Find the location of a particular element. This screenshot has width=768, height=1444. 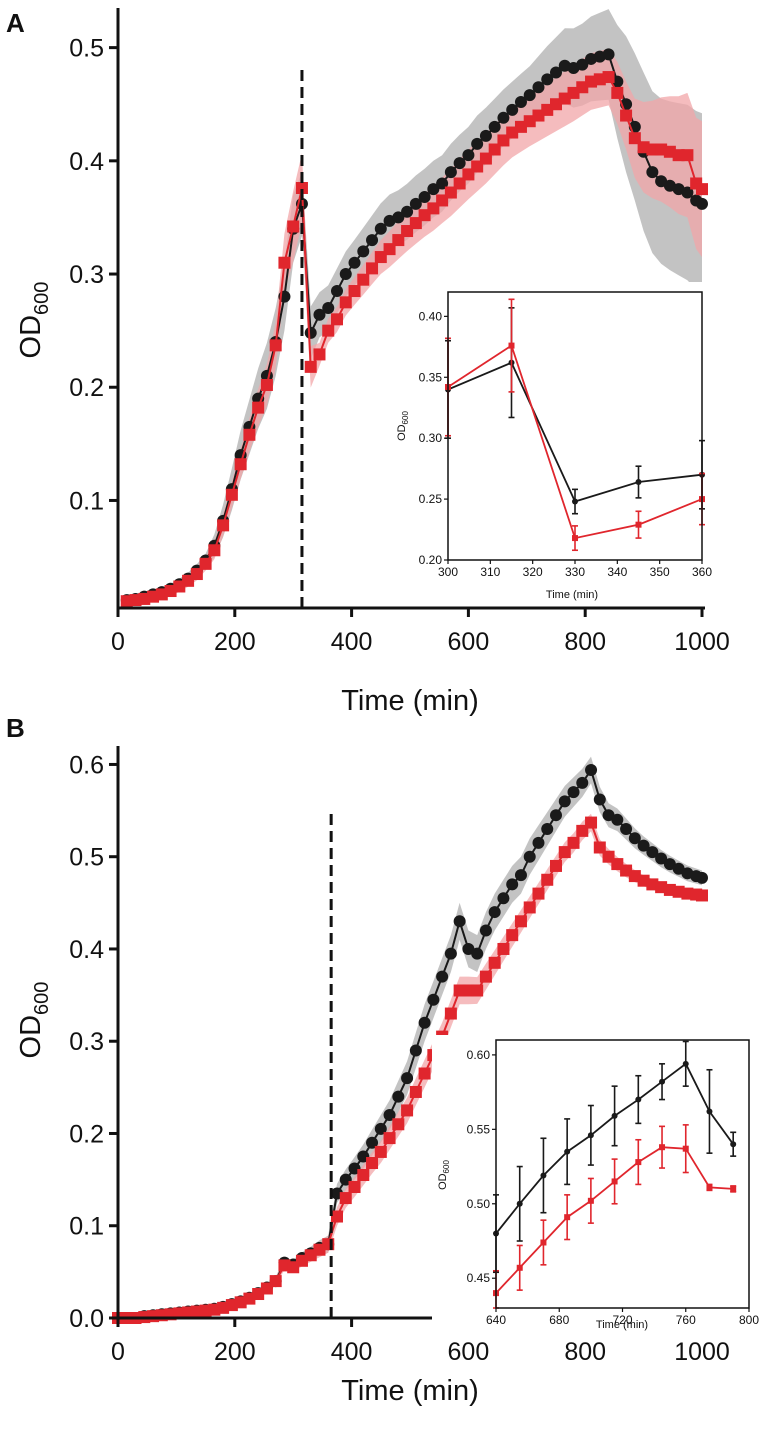

panel-a-y-tick-label: 0.4 is located at coordinates (86, 162).